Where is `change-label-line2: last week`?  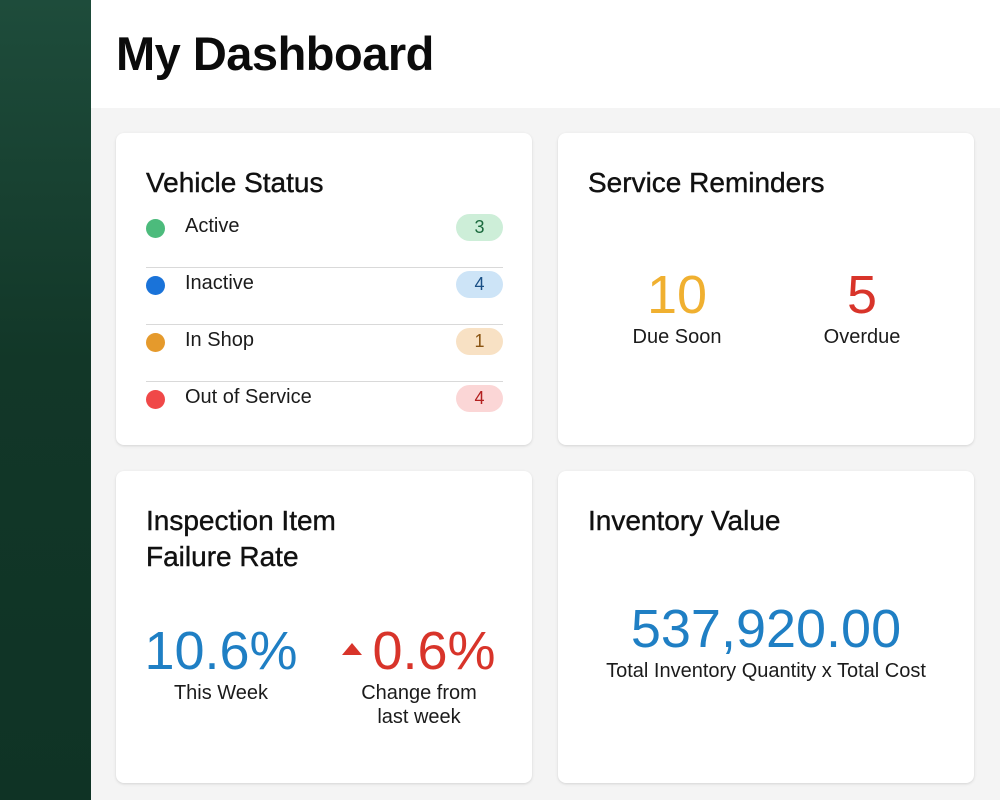
change-label-line2: last week is located at coordinates (419, 717).